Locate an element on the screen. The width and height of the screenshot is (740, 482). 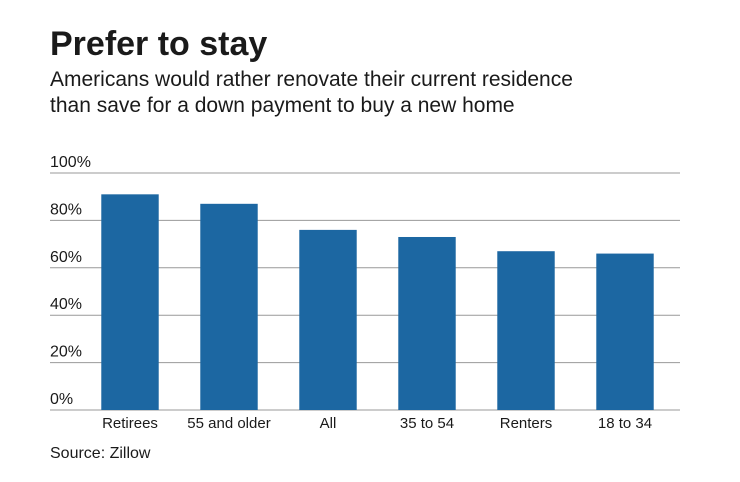
y-tick-label: 20% is located at coordinates (66, 352).